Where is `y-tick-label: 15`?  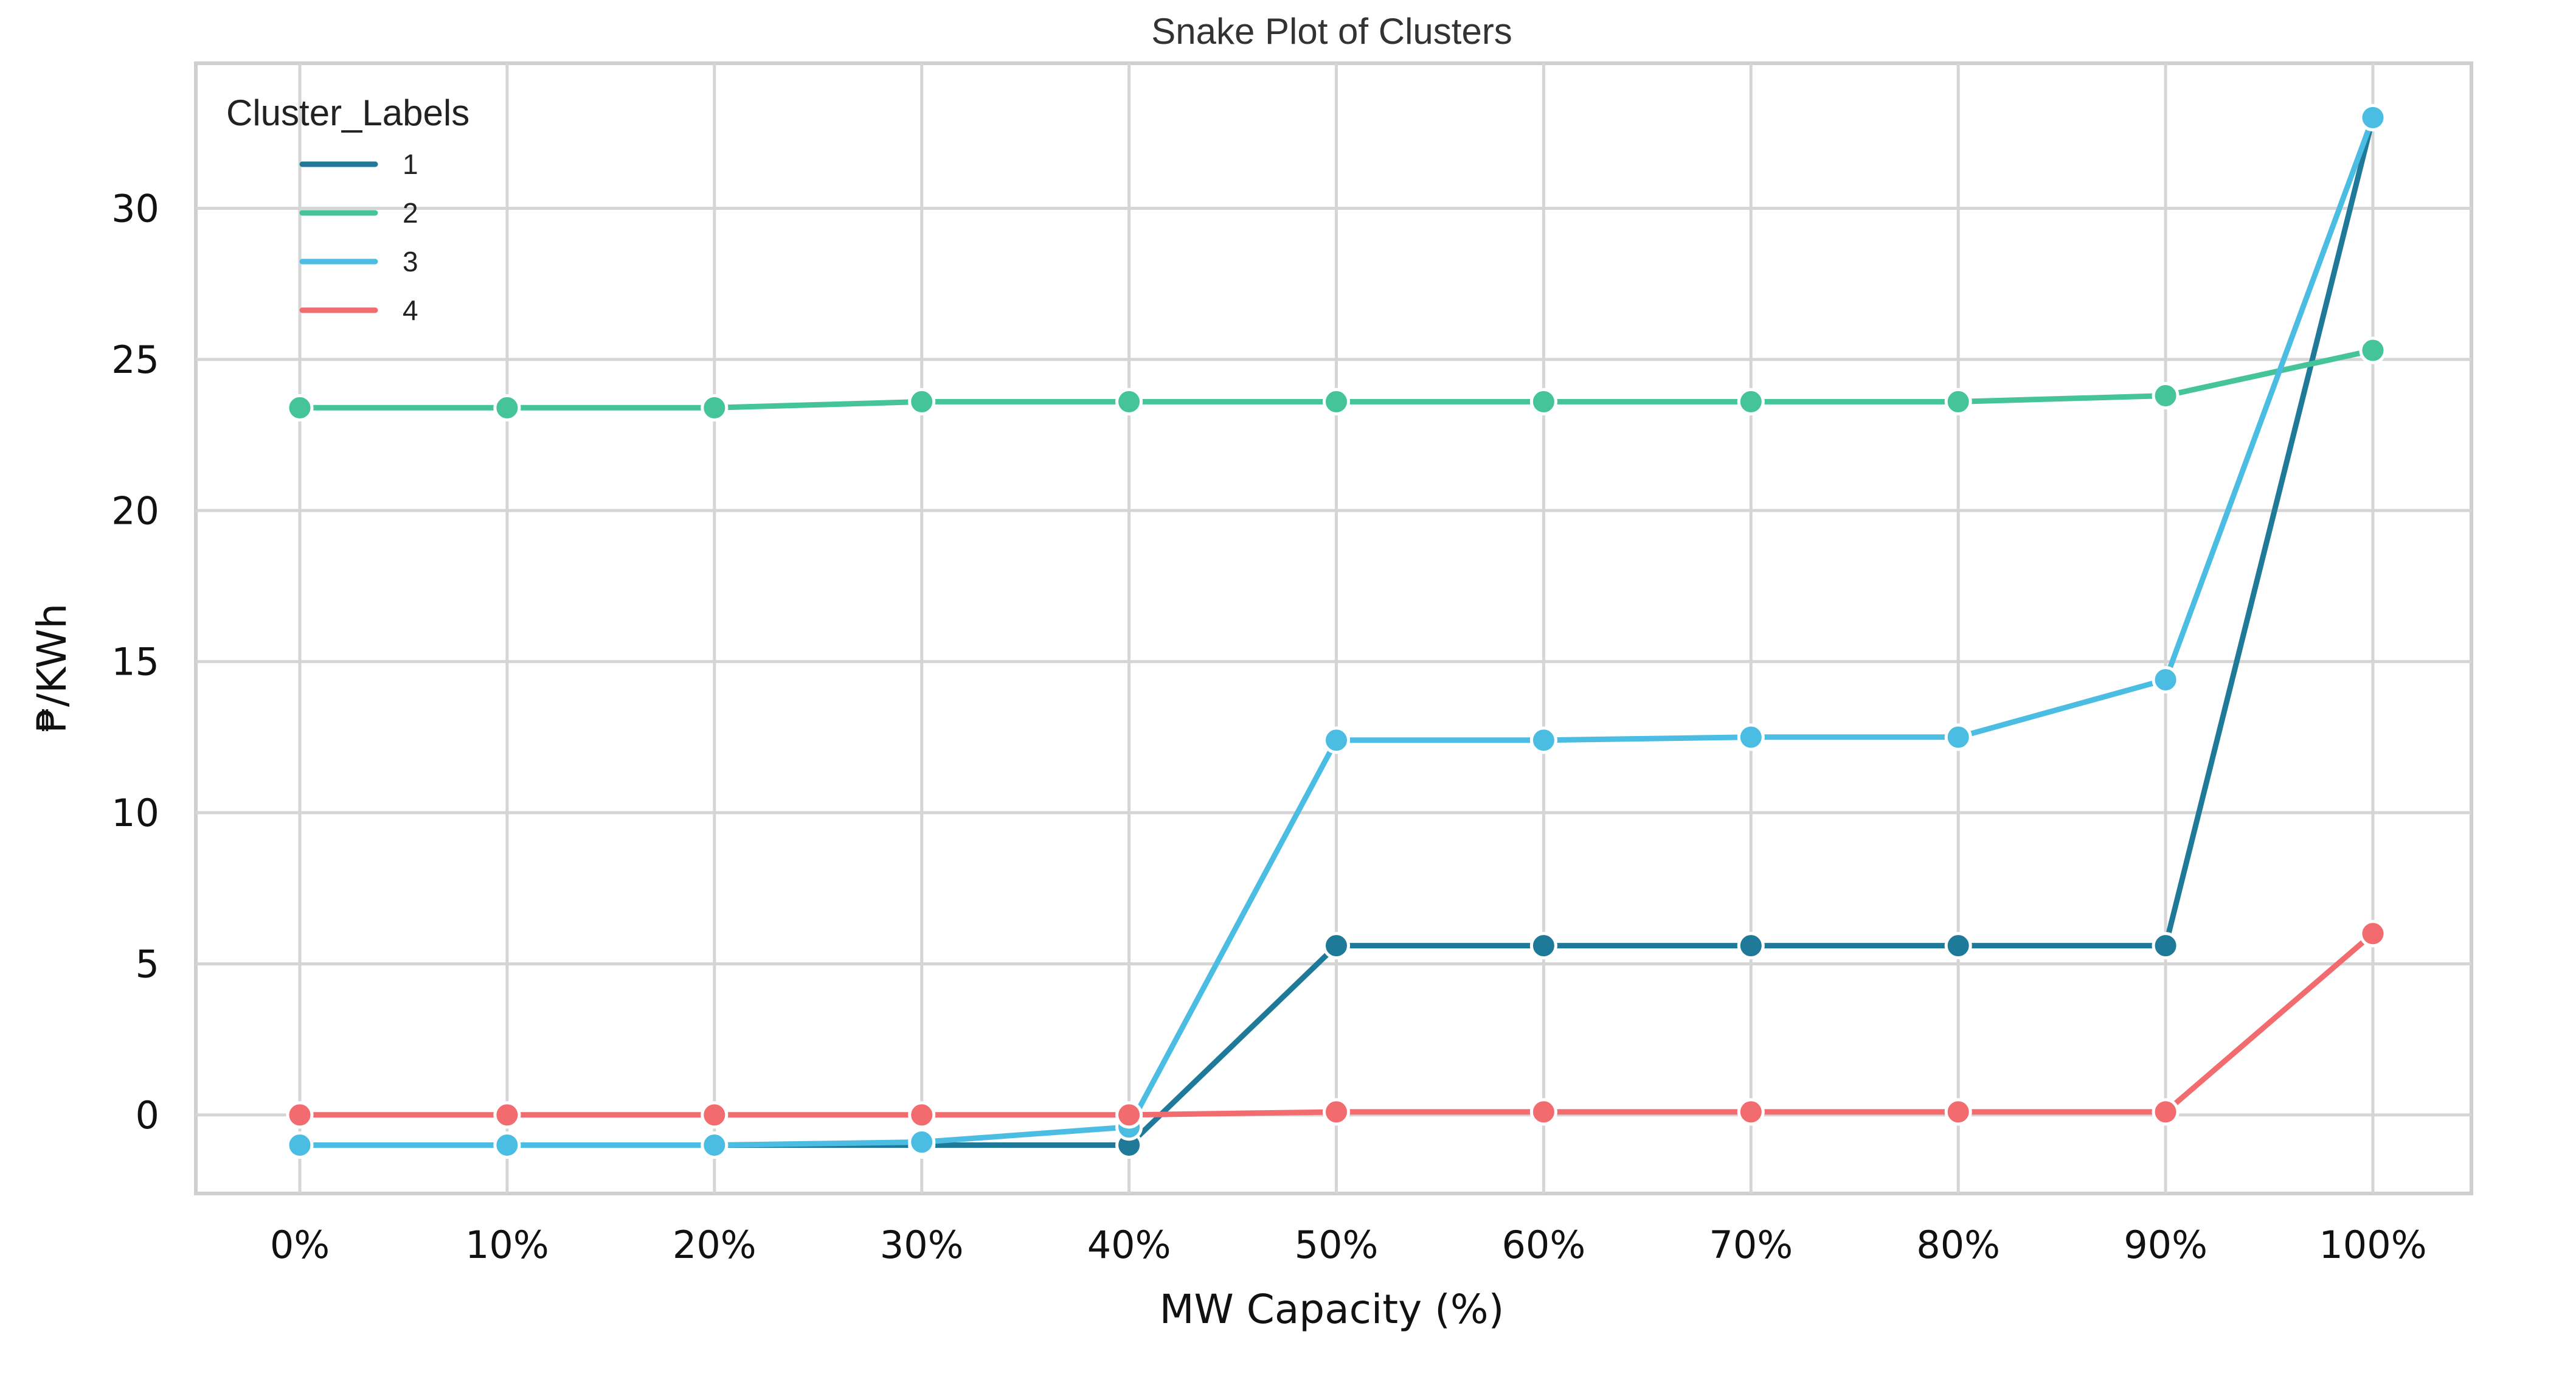 y-tick-label: 15 is located at coordinates (135, 662).